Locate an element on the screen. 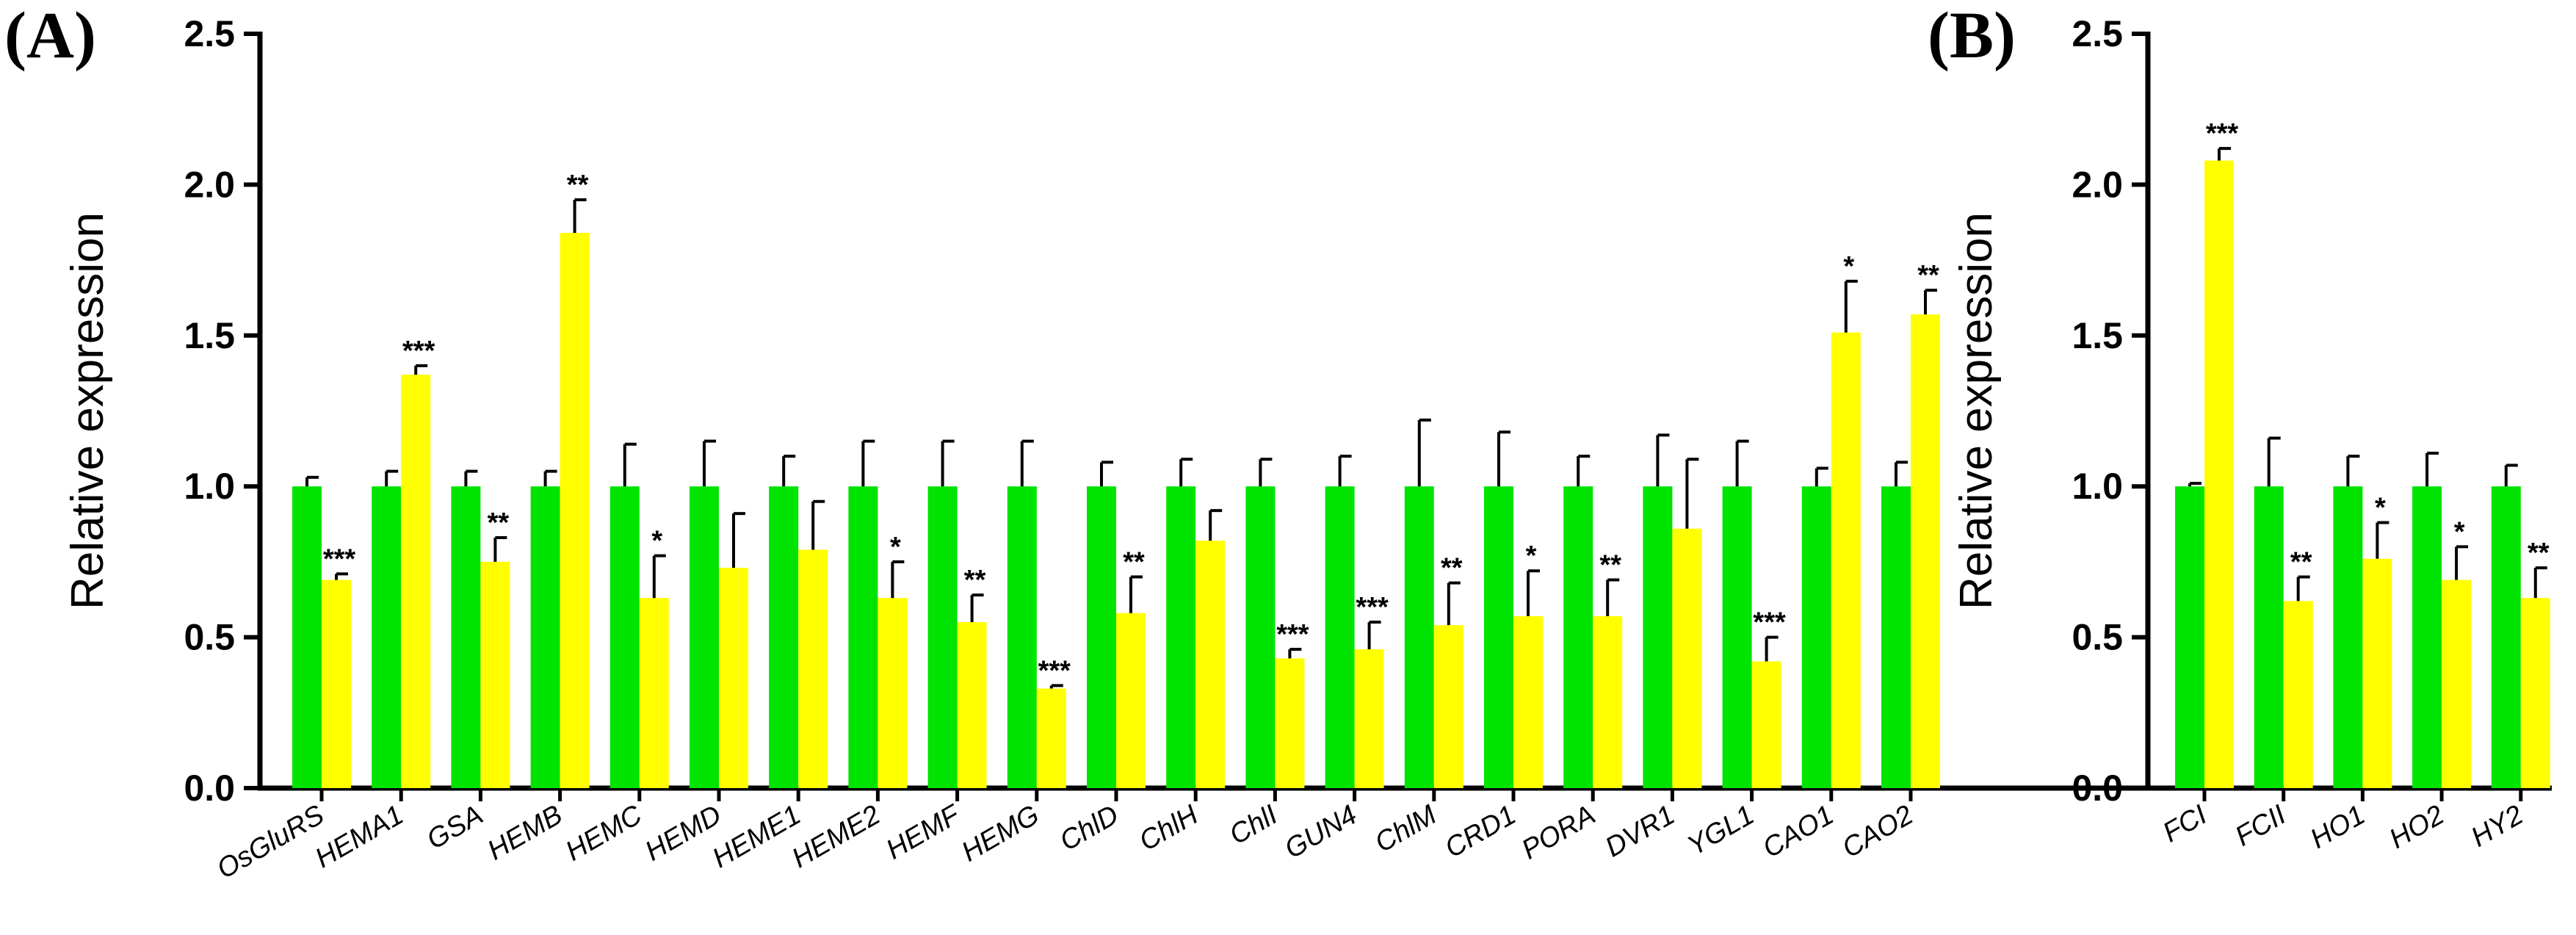 The width and height of the screenshot is (2576, 935). x-tick-label: HY2 is located at coordinates (2497, 826).